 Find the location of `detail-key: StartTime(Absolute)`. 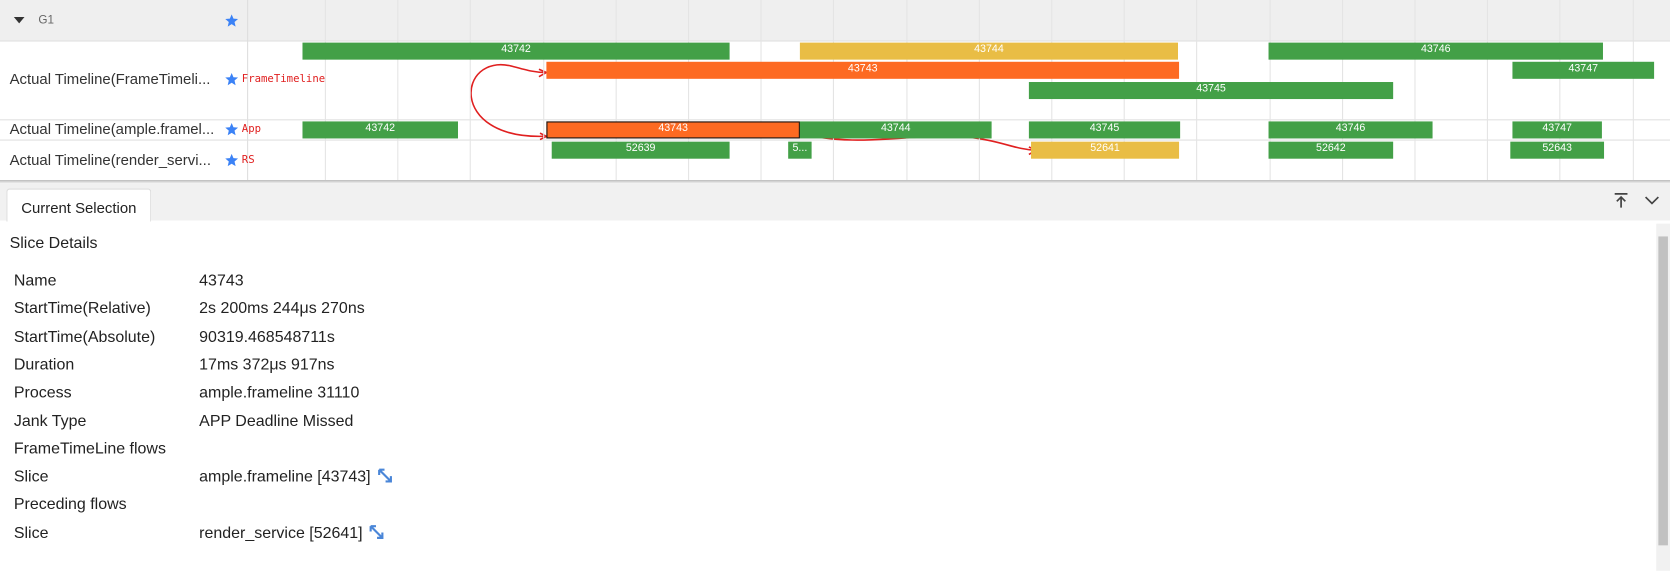

detail-key: StartTime(Absolute) is located at coordinates (84, 336).